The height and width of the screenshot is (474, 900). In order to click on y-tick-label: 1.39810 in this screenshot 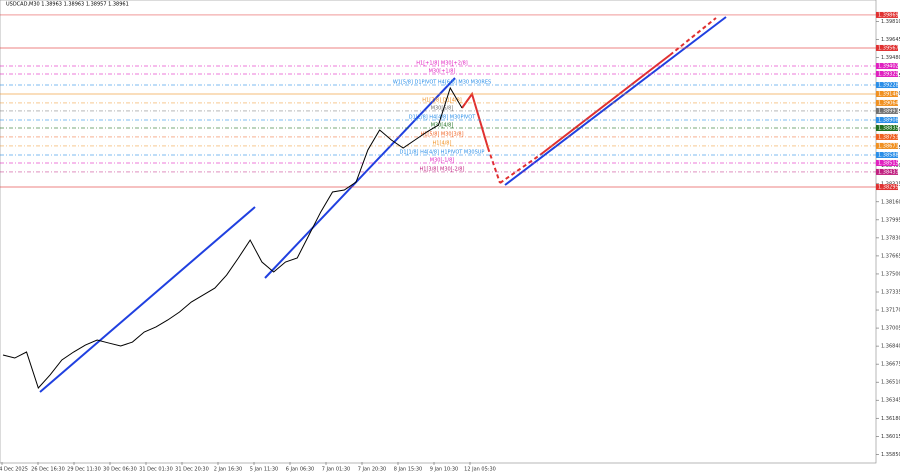, I will do `click(890, 22)`.